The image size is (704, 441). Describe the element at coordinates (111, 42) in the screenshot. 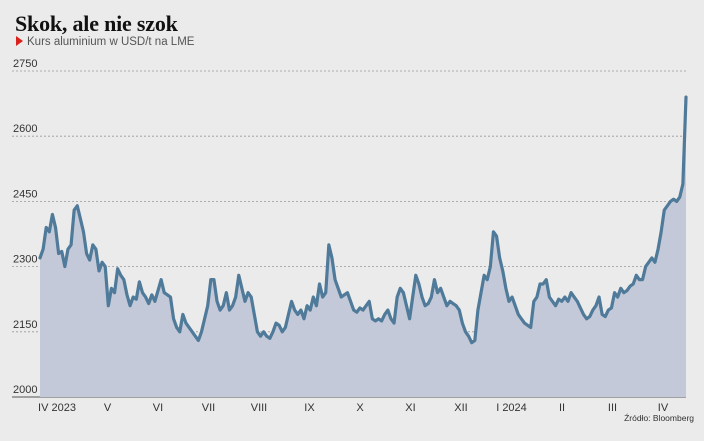

I see `chart-subtitle-text: Kurs aluminium w USD/t na LME` at that location.